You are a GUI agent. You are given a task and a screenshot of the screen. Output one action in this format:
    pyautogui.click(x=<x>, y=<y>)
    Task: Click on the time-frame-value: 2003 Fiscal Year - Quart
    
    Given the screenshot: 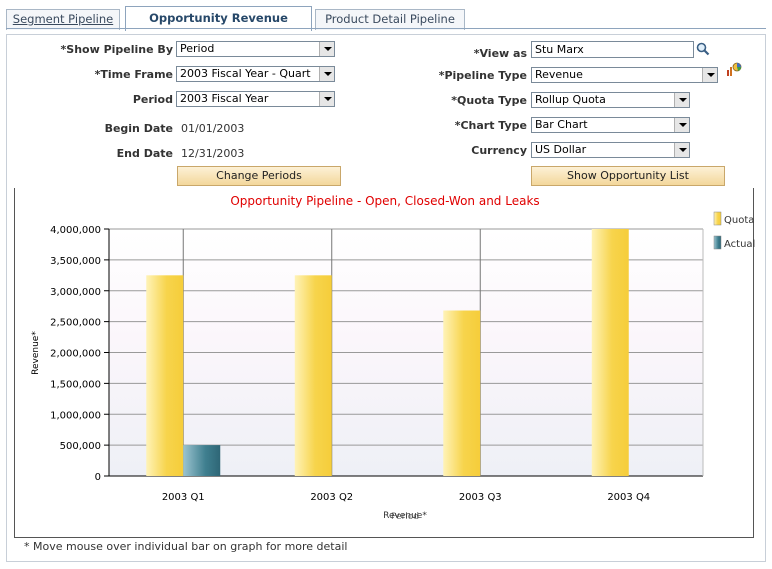 What is the action you would take?
    pyautogui.click(x=245, y=73)
    